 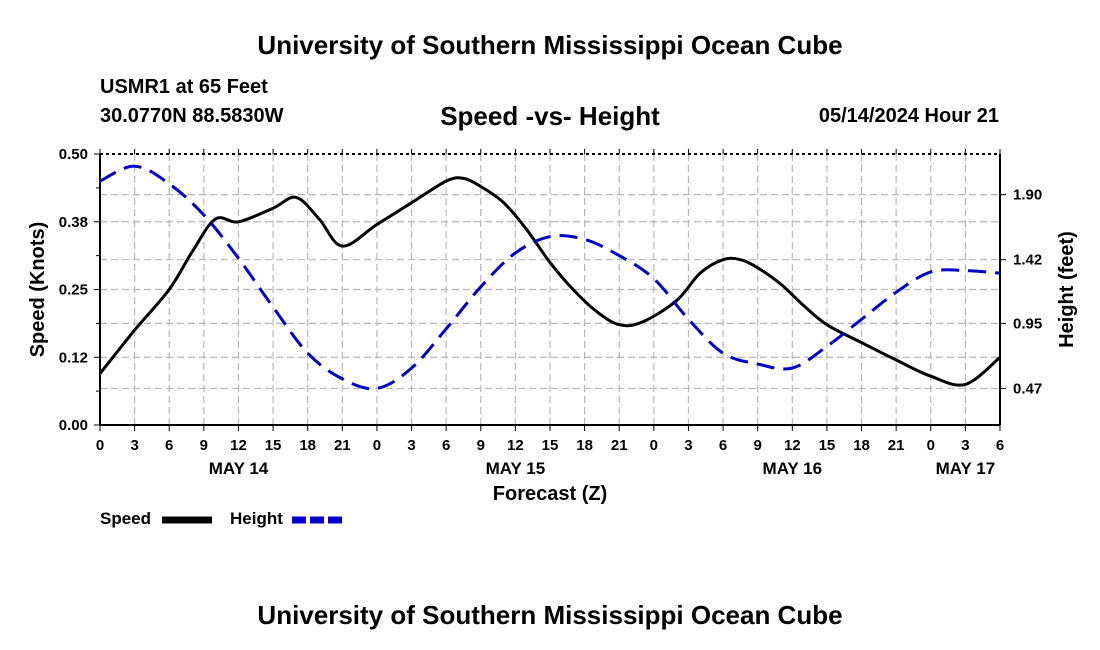 What do you see at coordinates (550, 116) in the screenshot?
I see `chart-subtitle: Speed -vs- Height` at bounding box center [550, 116].